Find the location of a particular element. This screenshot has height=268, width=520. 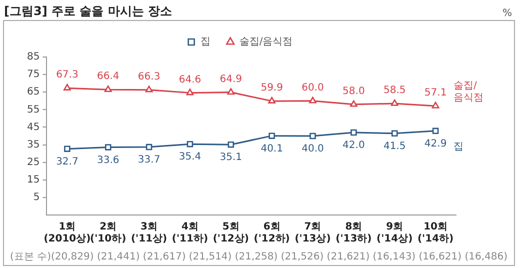

x-tick-label: 9회 ('14상) is located at coordinates (394, 233).